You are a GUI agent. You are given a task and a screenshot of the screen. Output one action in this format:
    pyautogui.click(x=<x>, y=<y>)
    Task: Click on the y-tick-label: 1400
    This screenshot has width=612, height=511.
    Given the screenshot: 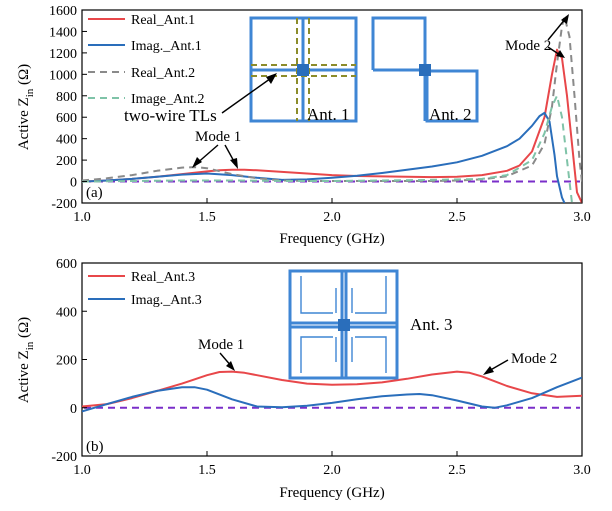 What is the action you would take?
    pyautogui.click(x=63, y=32)
    